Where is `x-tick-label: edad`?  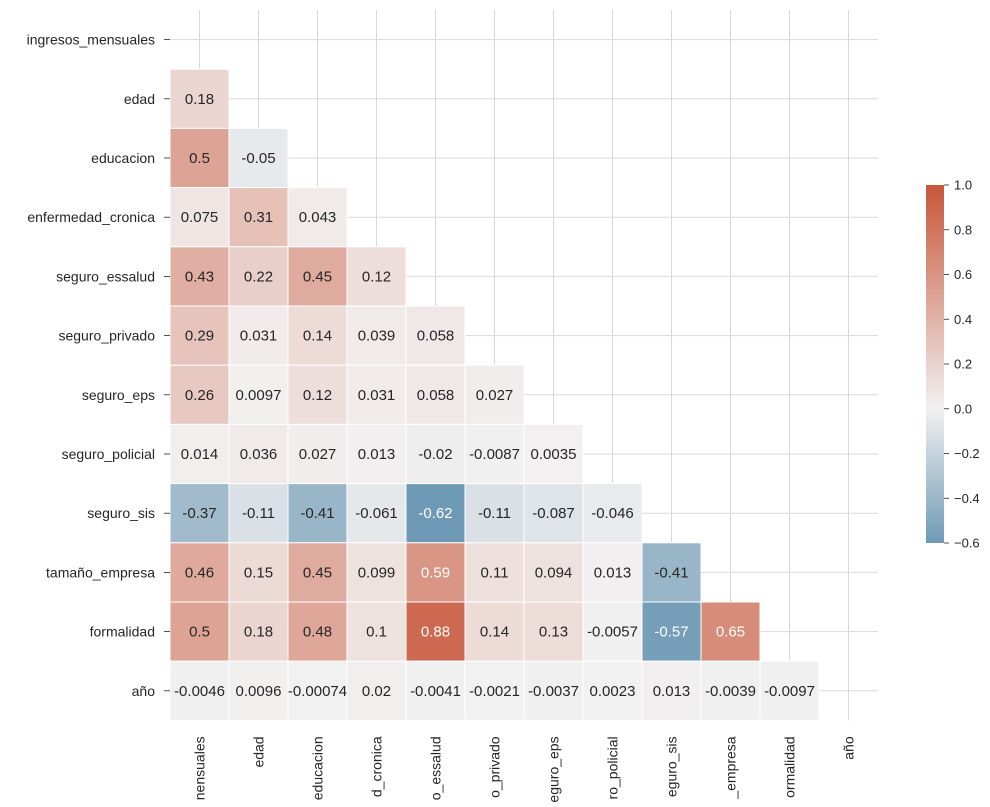 x-tick-label: edad is located at coordinates (259, 751).